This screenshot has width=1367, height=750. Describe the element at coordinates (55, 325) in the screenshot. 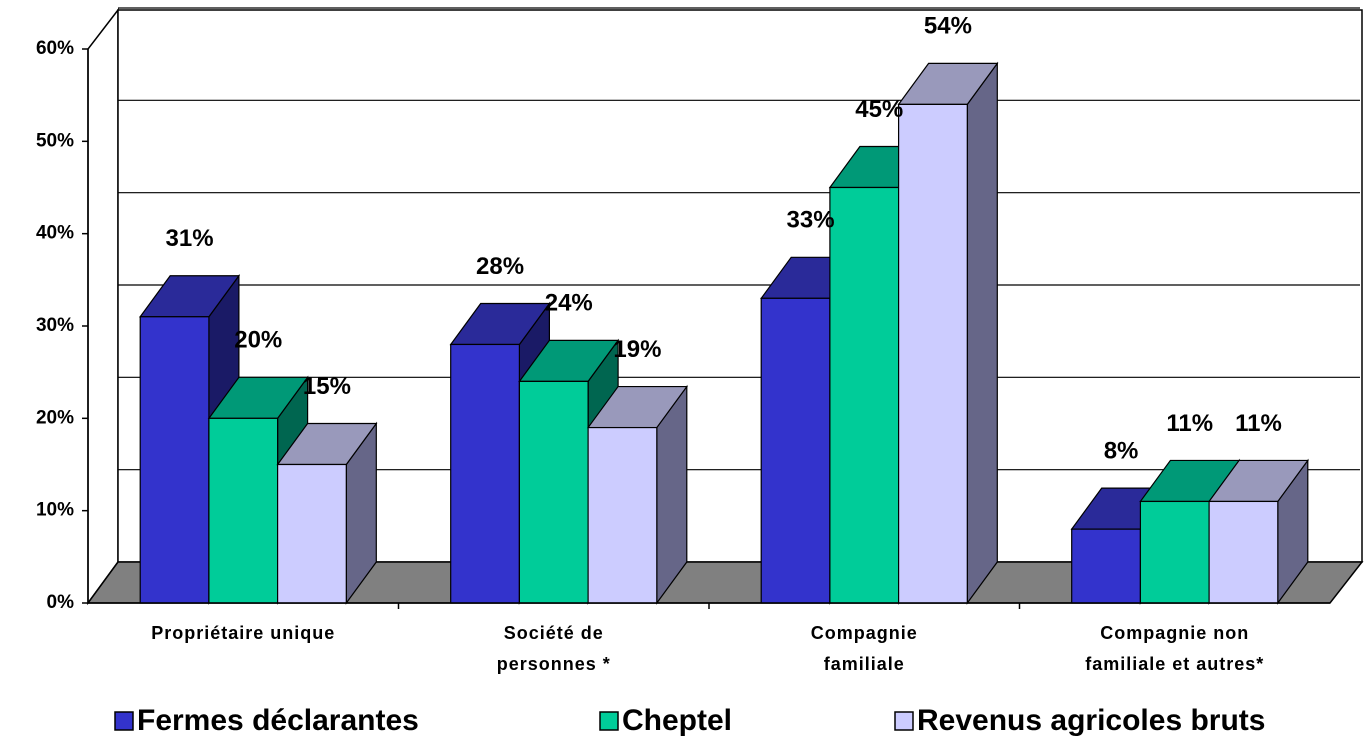

I see `y-tick-label: 30%` at that location.